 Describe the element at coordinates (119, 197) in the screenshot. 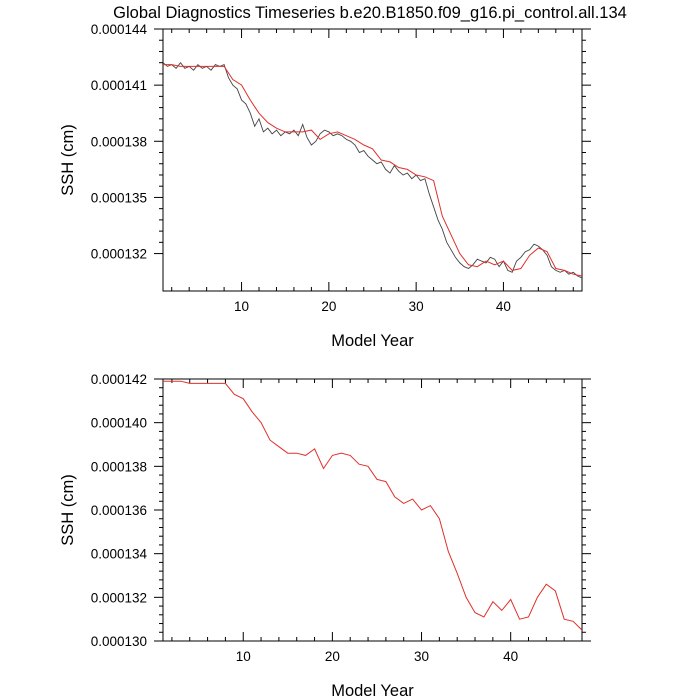

I see `y-tick-label: 0.000135` at that location.